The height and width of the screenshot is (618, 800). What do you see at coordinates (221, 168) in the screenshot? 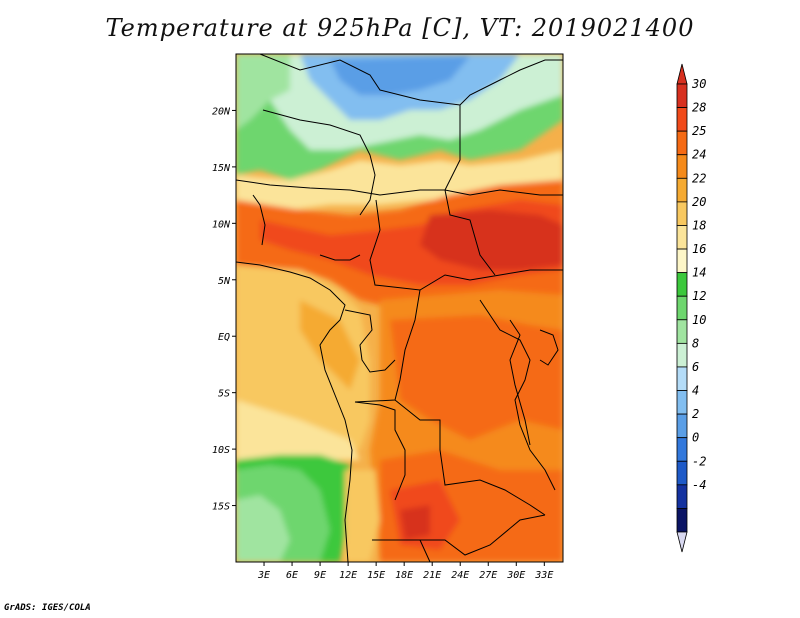
I see `lat-tick-label: 15N` at bounding box center [221, 168].